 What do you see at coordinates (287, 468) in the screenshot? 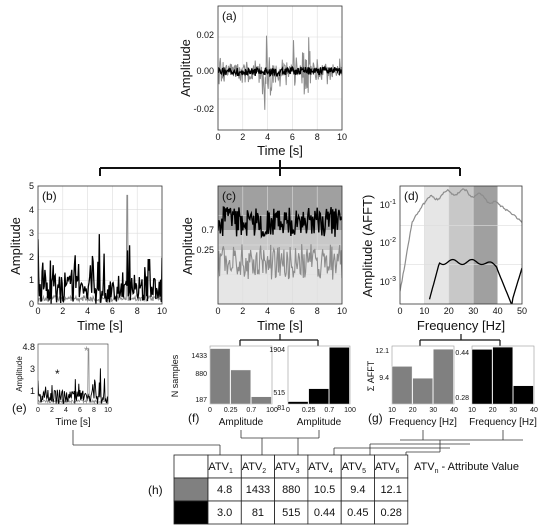
I see `table-header-label-3: ATV3` at bounding box center [287, 468].